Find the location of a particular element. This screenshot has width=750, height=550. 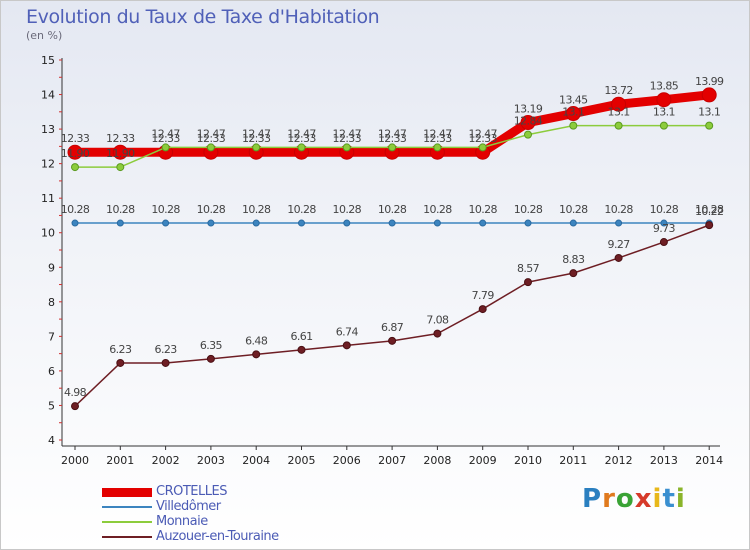

y-tick-label: 11 is located at coordinates (48, 198).